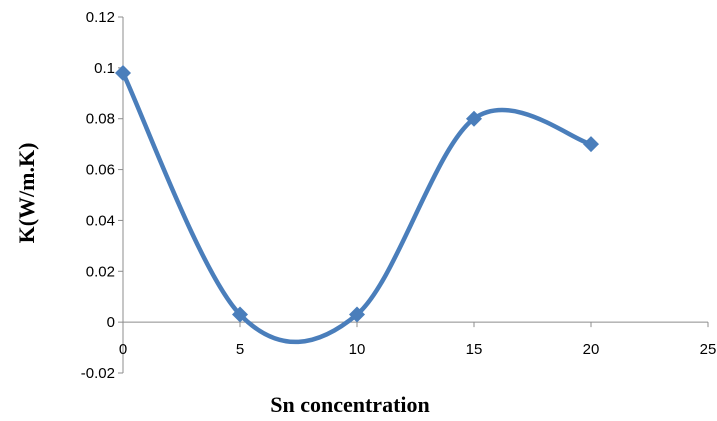  I want to click on y-tick-label: 0.04, so click(100, 220).